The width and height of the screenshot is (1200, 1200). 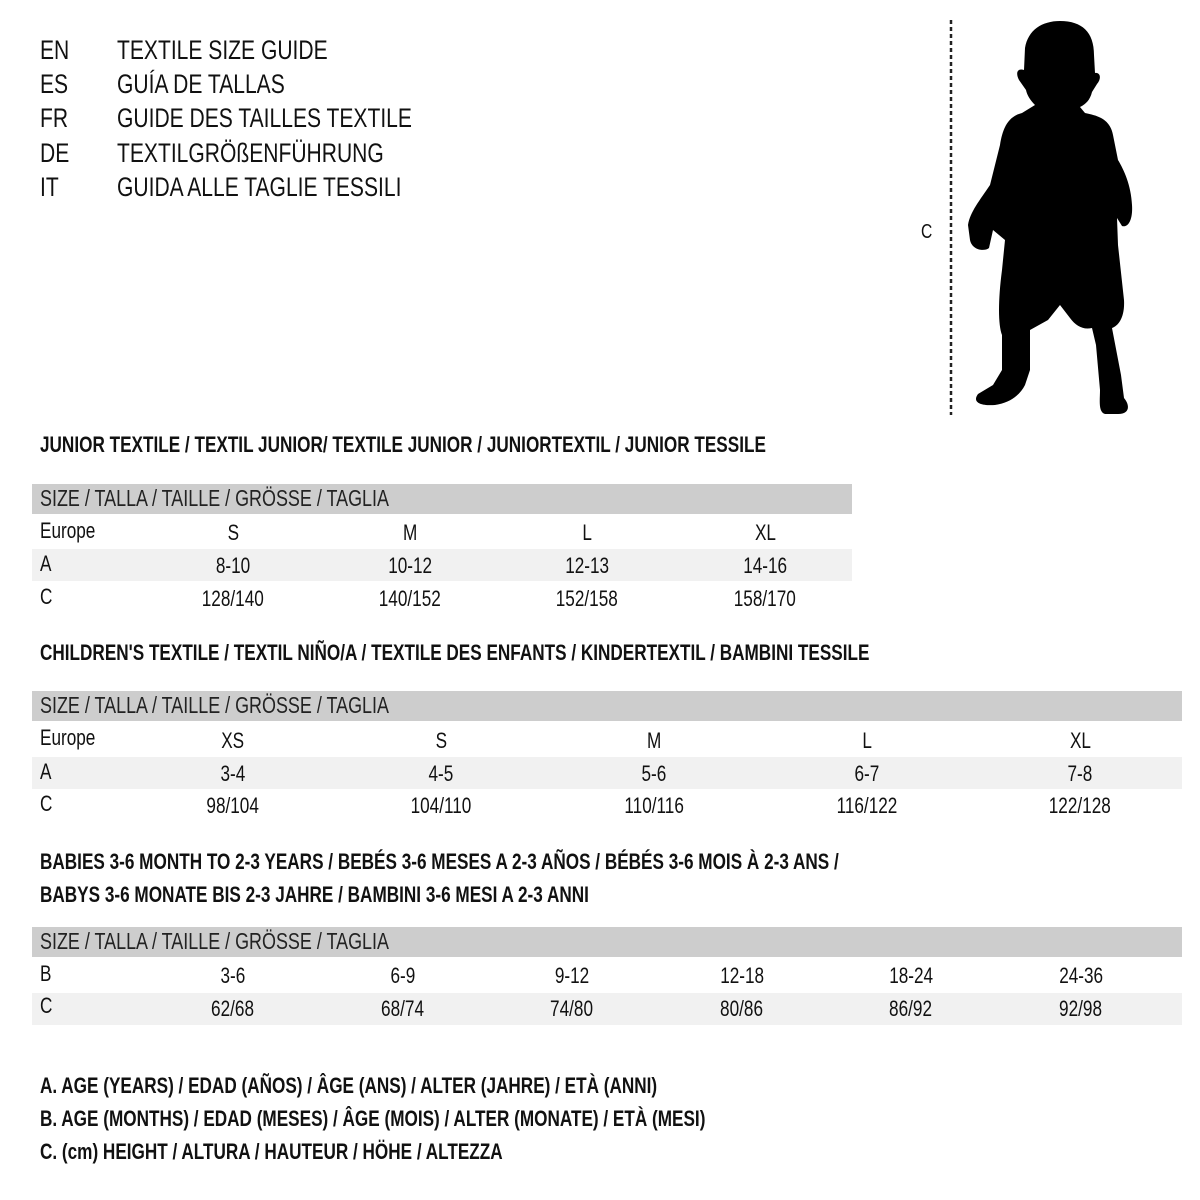 What do you see at coordinates (607, 1009) in the screenshot?
I see `babies-row-shade` at bounding box center [607, 1009].